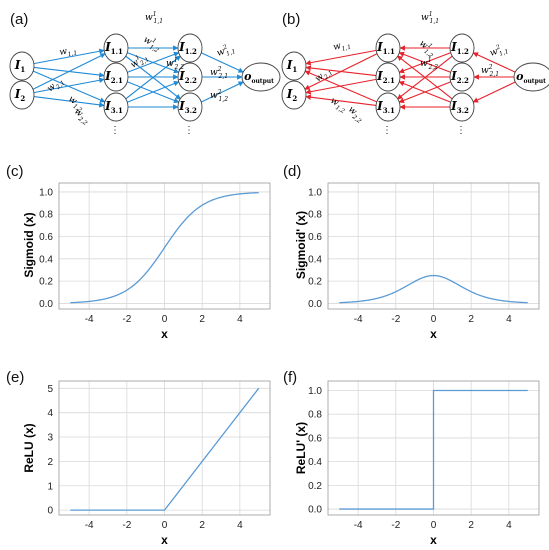 The height and width of the screenshot is (550, 549). I want to click on y-tick-label: 3, so click(50, 438).